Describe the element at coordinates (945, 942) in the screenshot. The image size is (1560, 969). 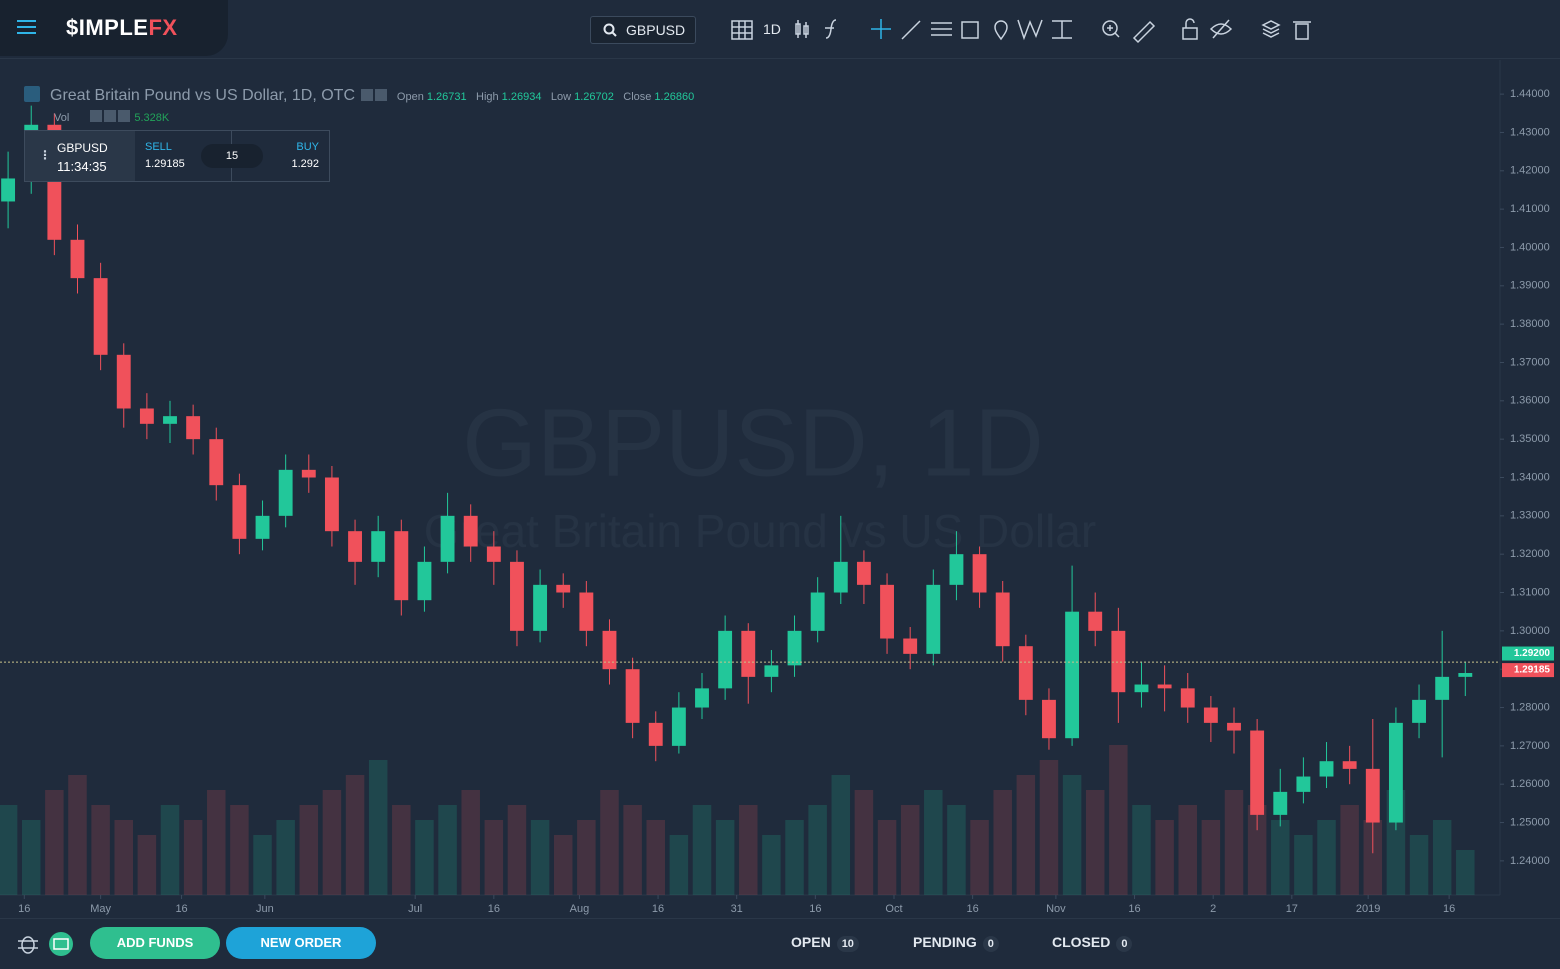
I see `pending-label: PENDING` at that location.